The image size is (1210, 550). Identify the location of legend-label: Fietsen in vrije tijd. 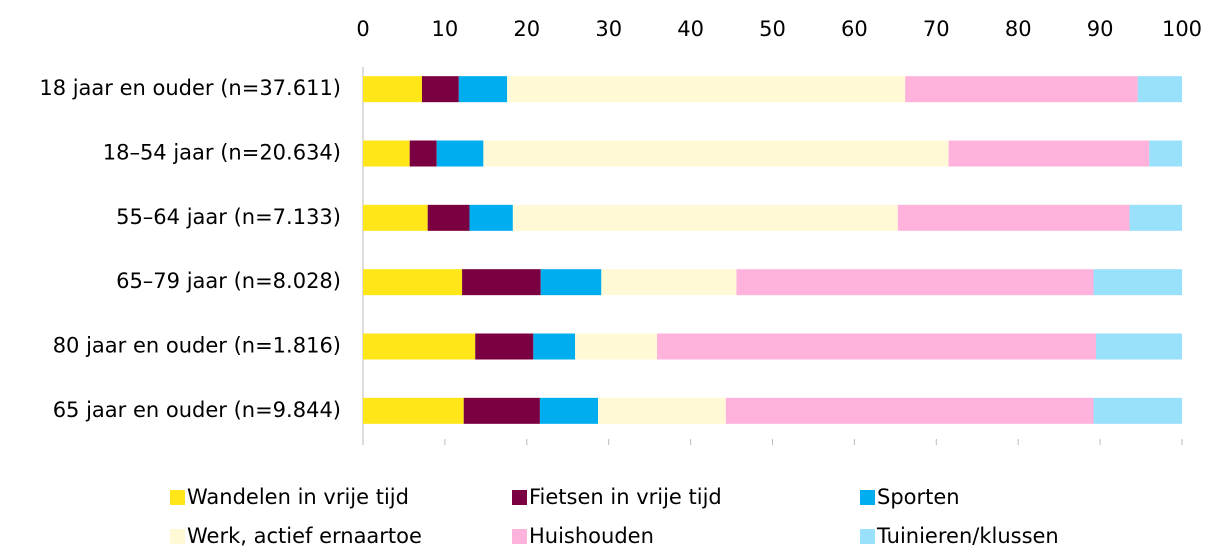
(625, 497).